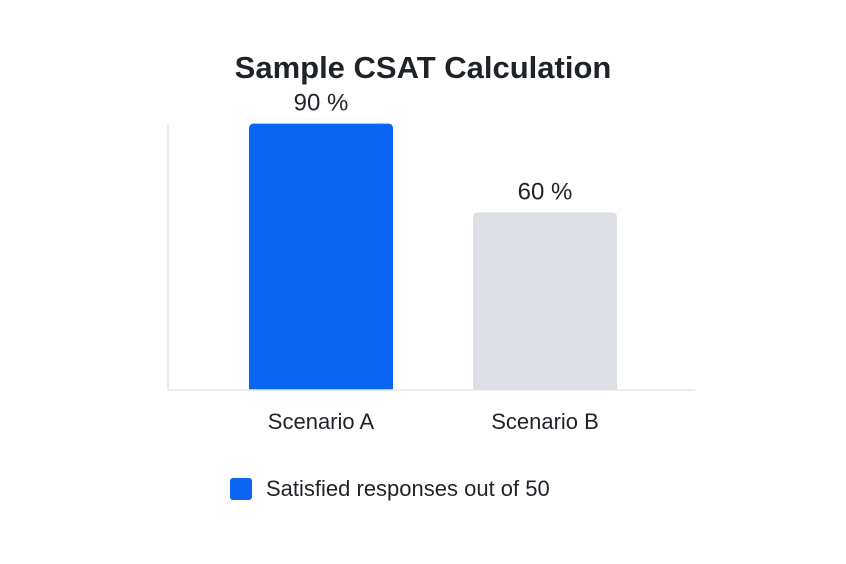 The image size is (846, 564). Describe the element at coordinates (545, 301) in the screenshot. I see `bar-scenario-b` at that location.